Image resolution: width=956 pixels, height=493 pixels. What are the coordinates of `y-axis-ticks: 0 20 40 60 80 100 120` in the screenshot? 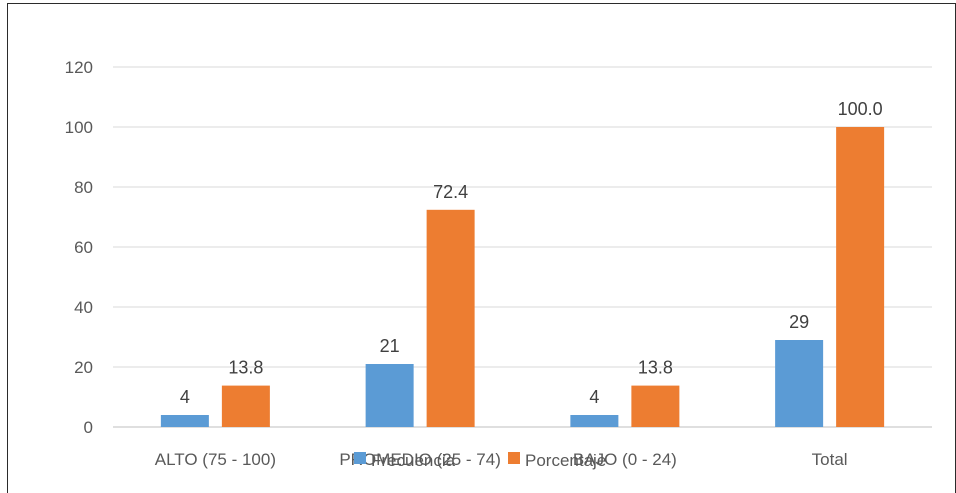 It's located at (79, 247).